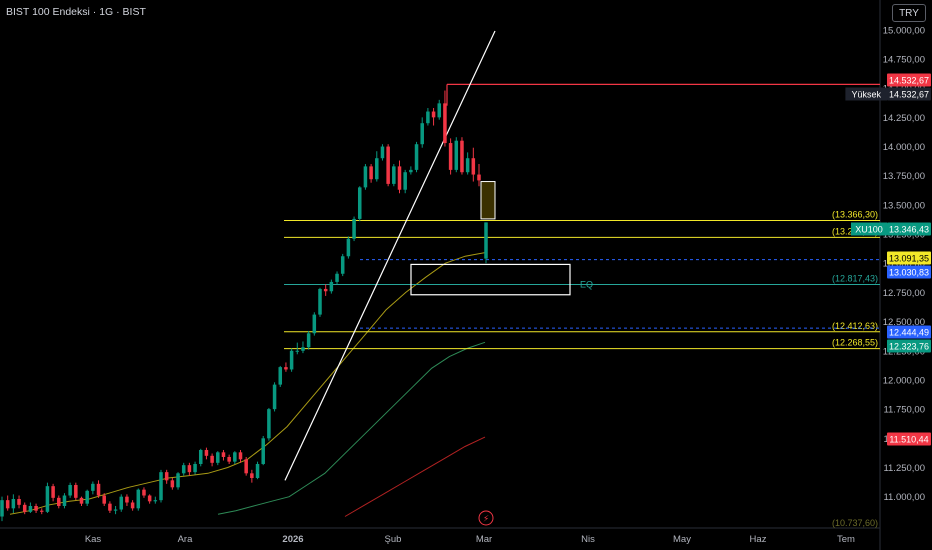 This screenshot has width=932, height=550. I want to click on y-tick-label: 12.500,00, so click(904, 322).